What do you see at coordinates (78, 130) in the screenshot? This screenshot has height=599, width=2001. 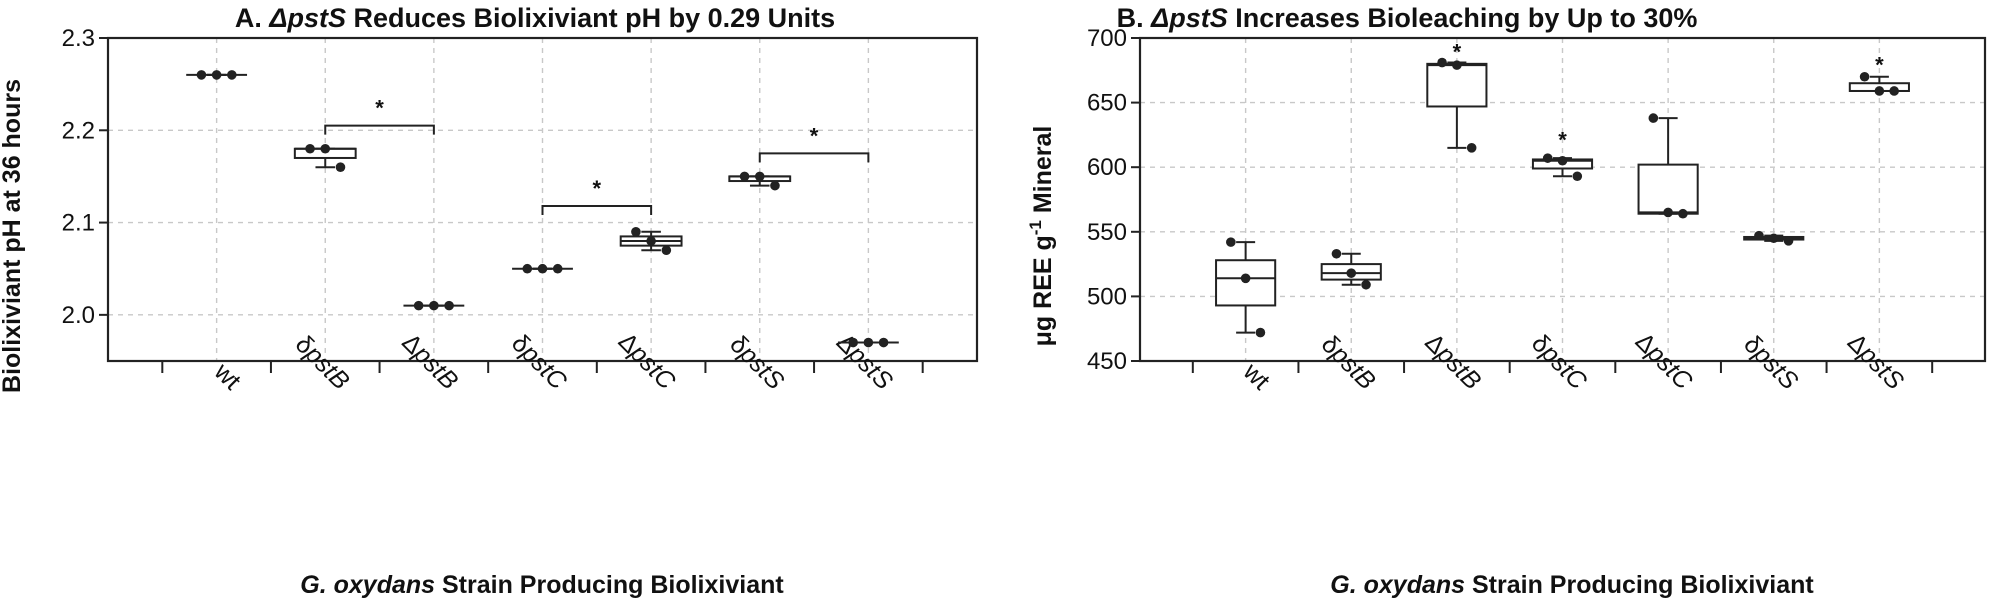 I see `panel-a-y-tick-label: 2.2` at bounding box center [78, 130].